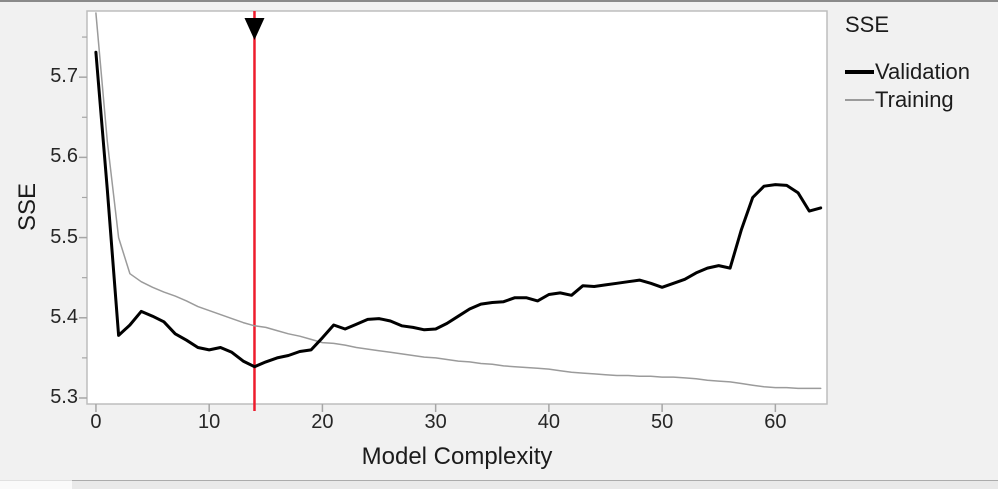 The image size is (998, 489). I want to click on y-tick-label: 5.4, so click(64, 316).